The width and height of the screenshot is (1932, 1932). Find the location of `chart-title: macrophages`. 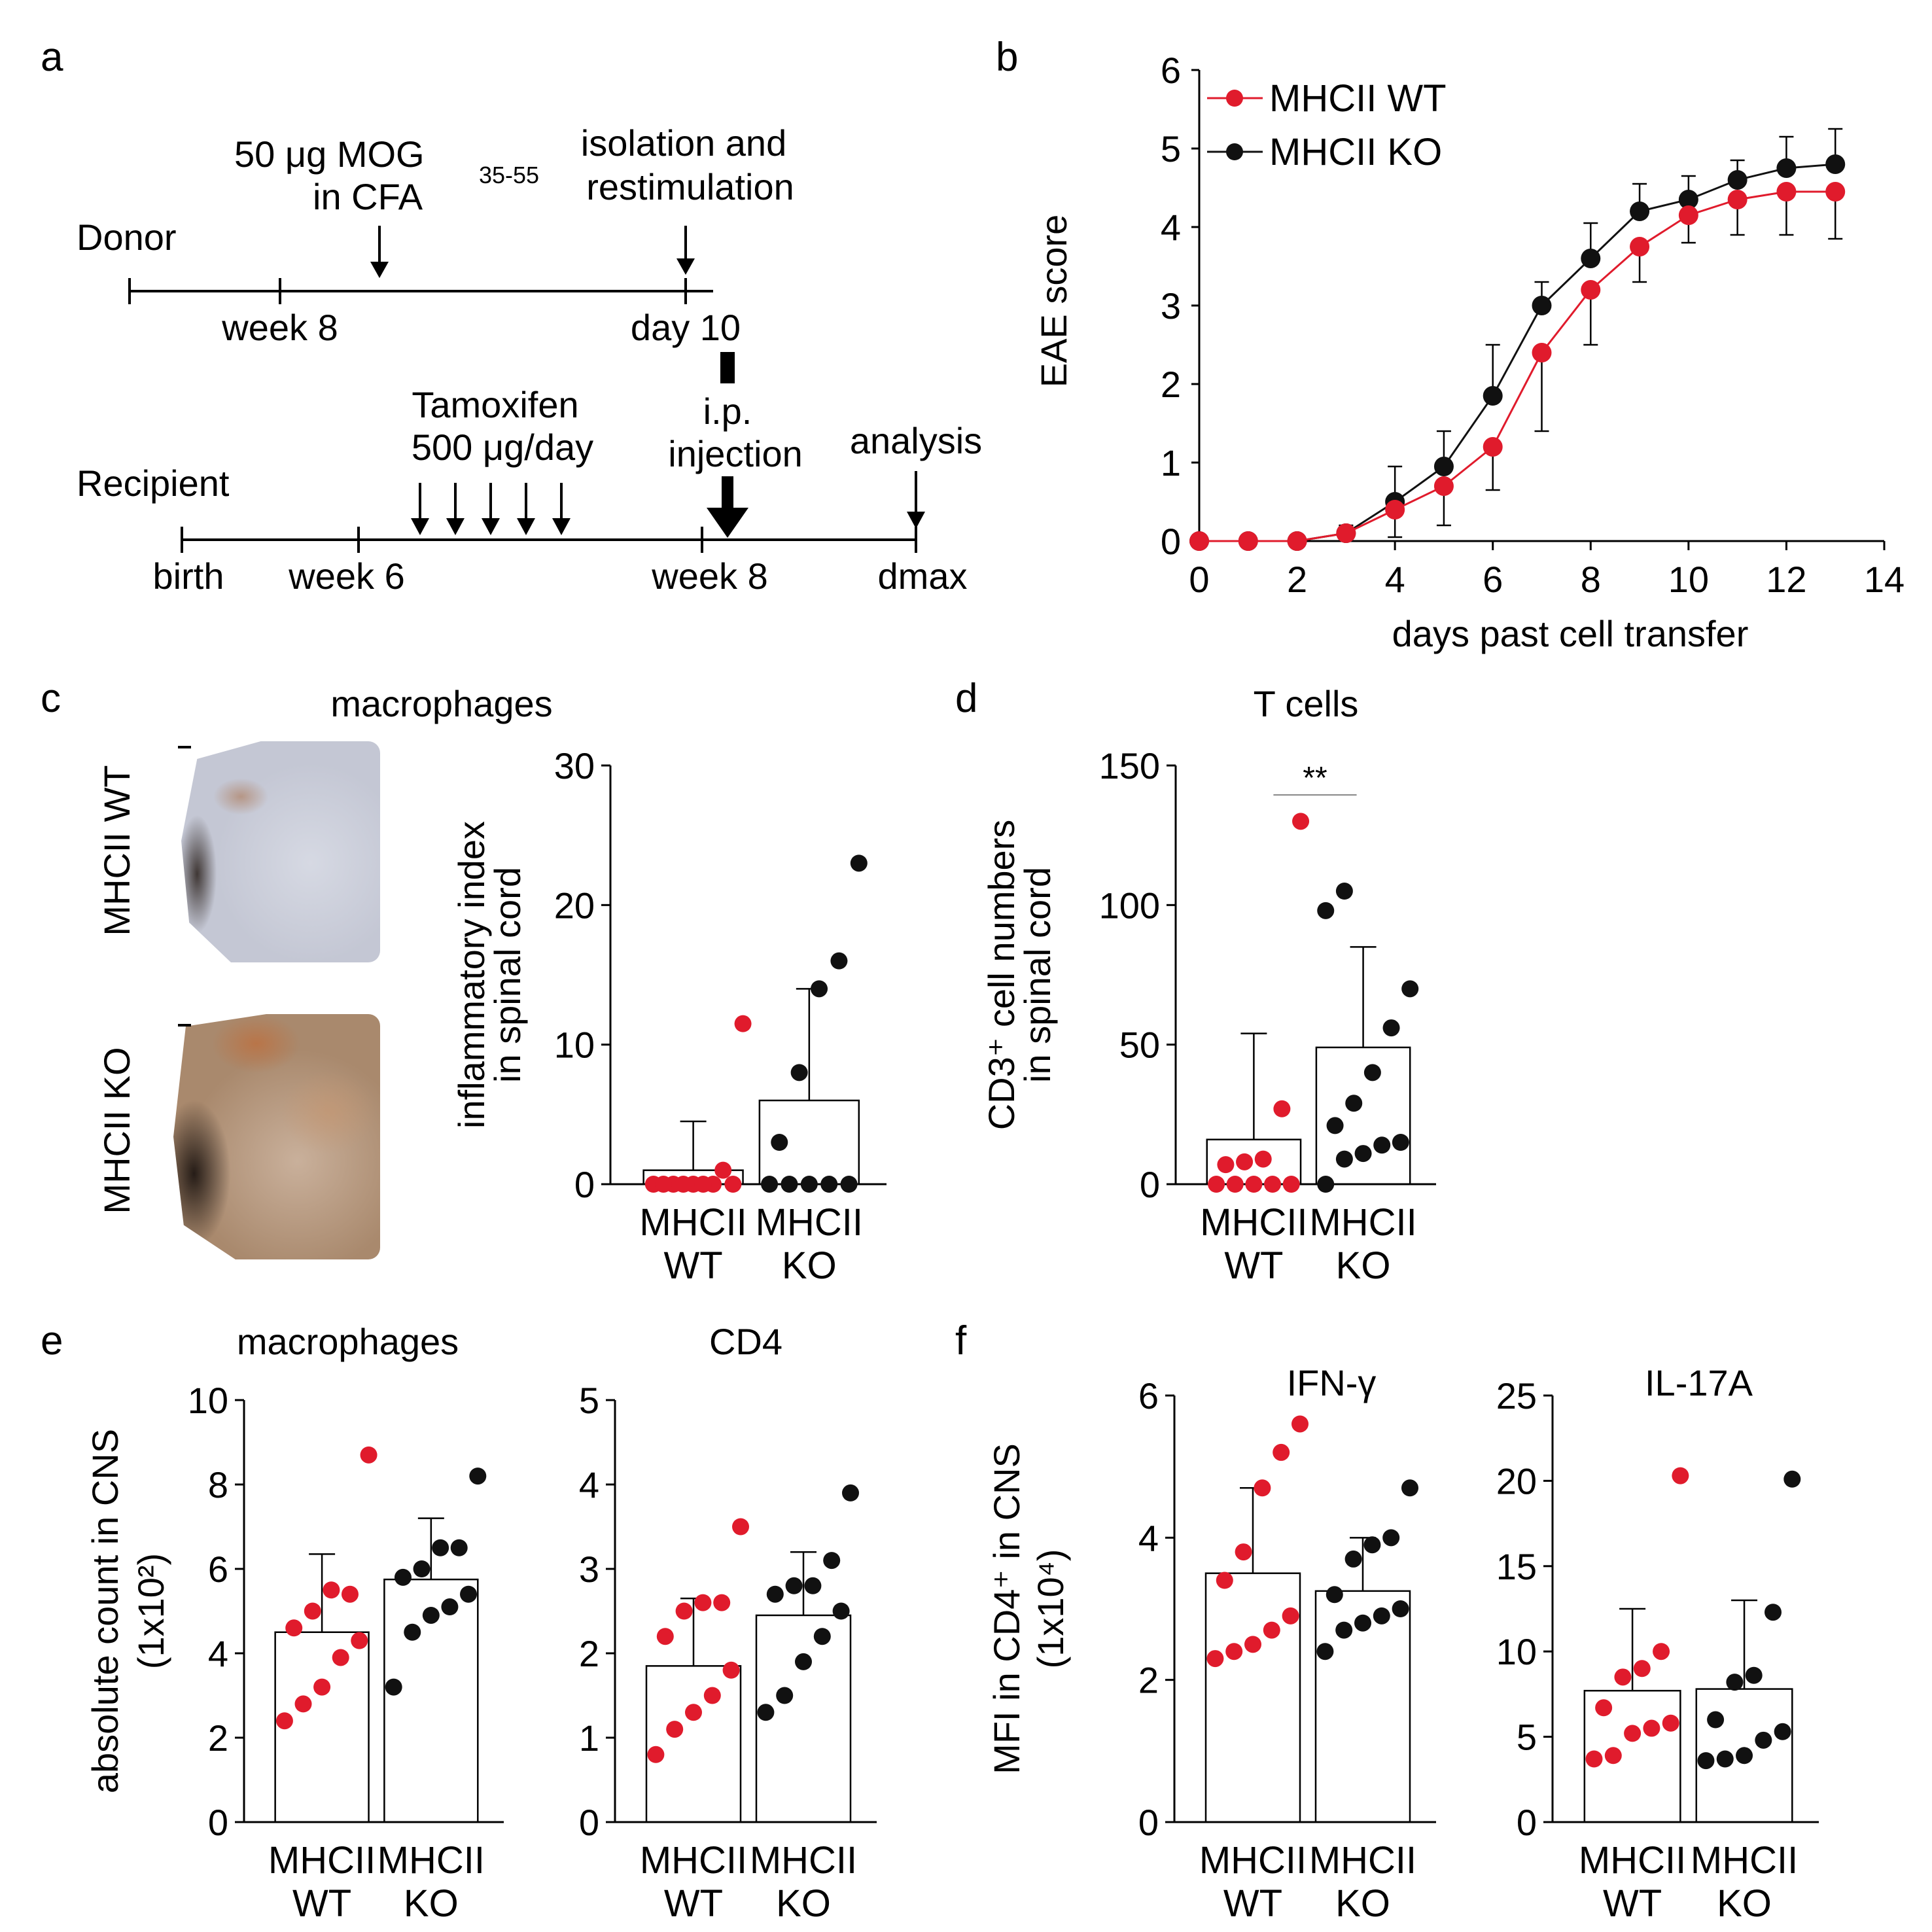

chart-title: macrophages is located at coordinates (348, 1341).